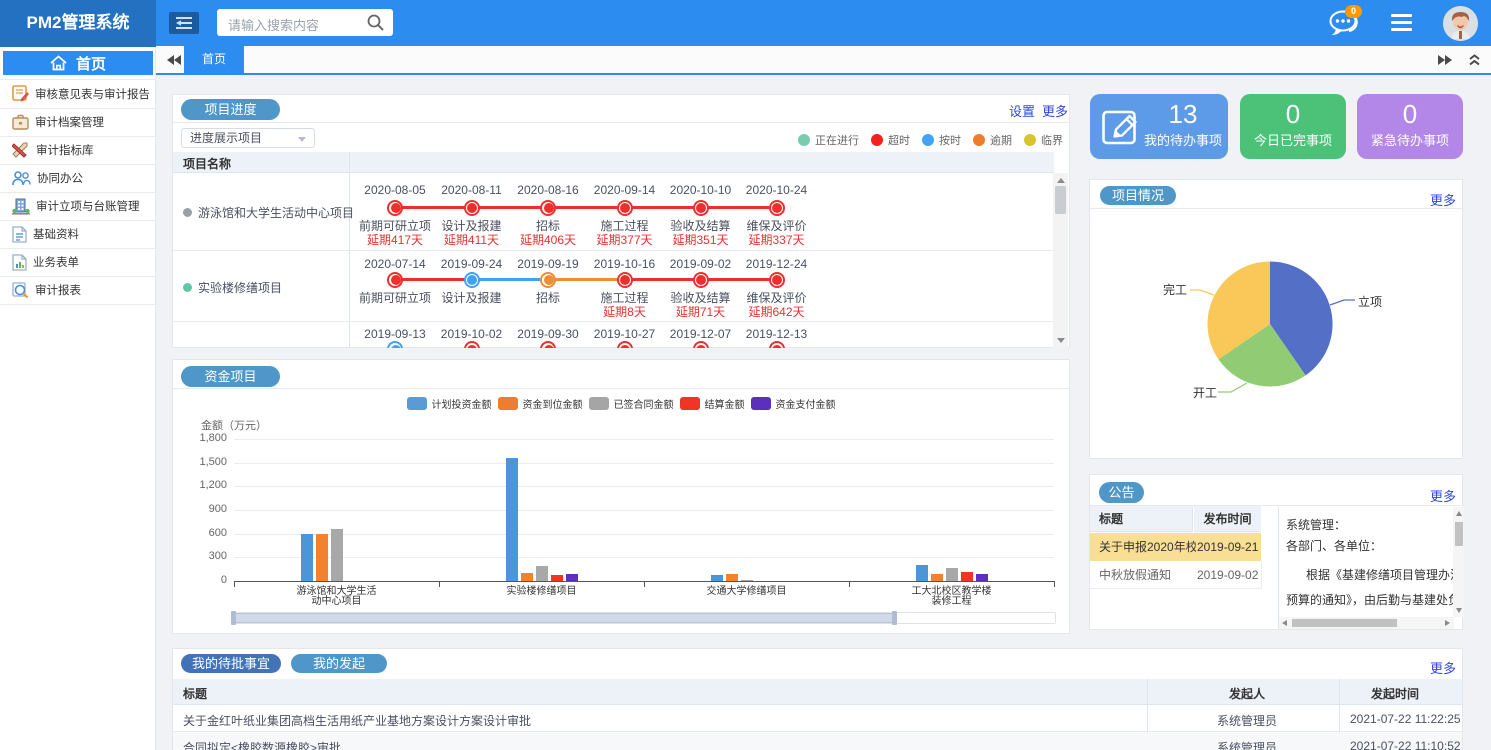  Describe the element at coordinates (1205, 393) in the screenshot. I see `svg-text: 开工` at that location.